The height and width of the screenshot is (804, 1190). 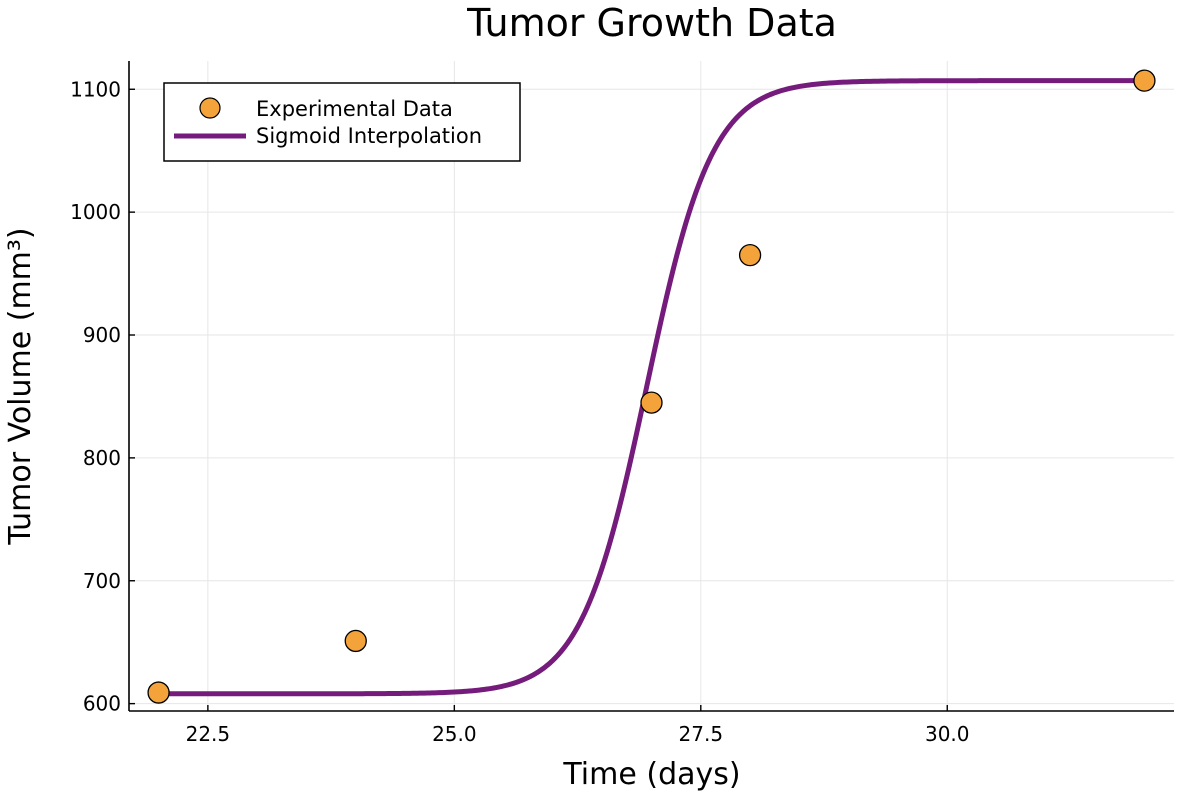 I want to click on y-ticks: 600 700 800 900 1000 1100, so click(x=102, y=396).